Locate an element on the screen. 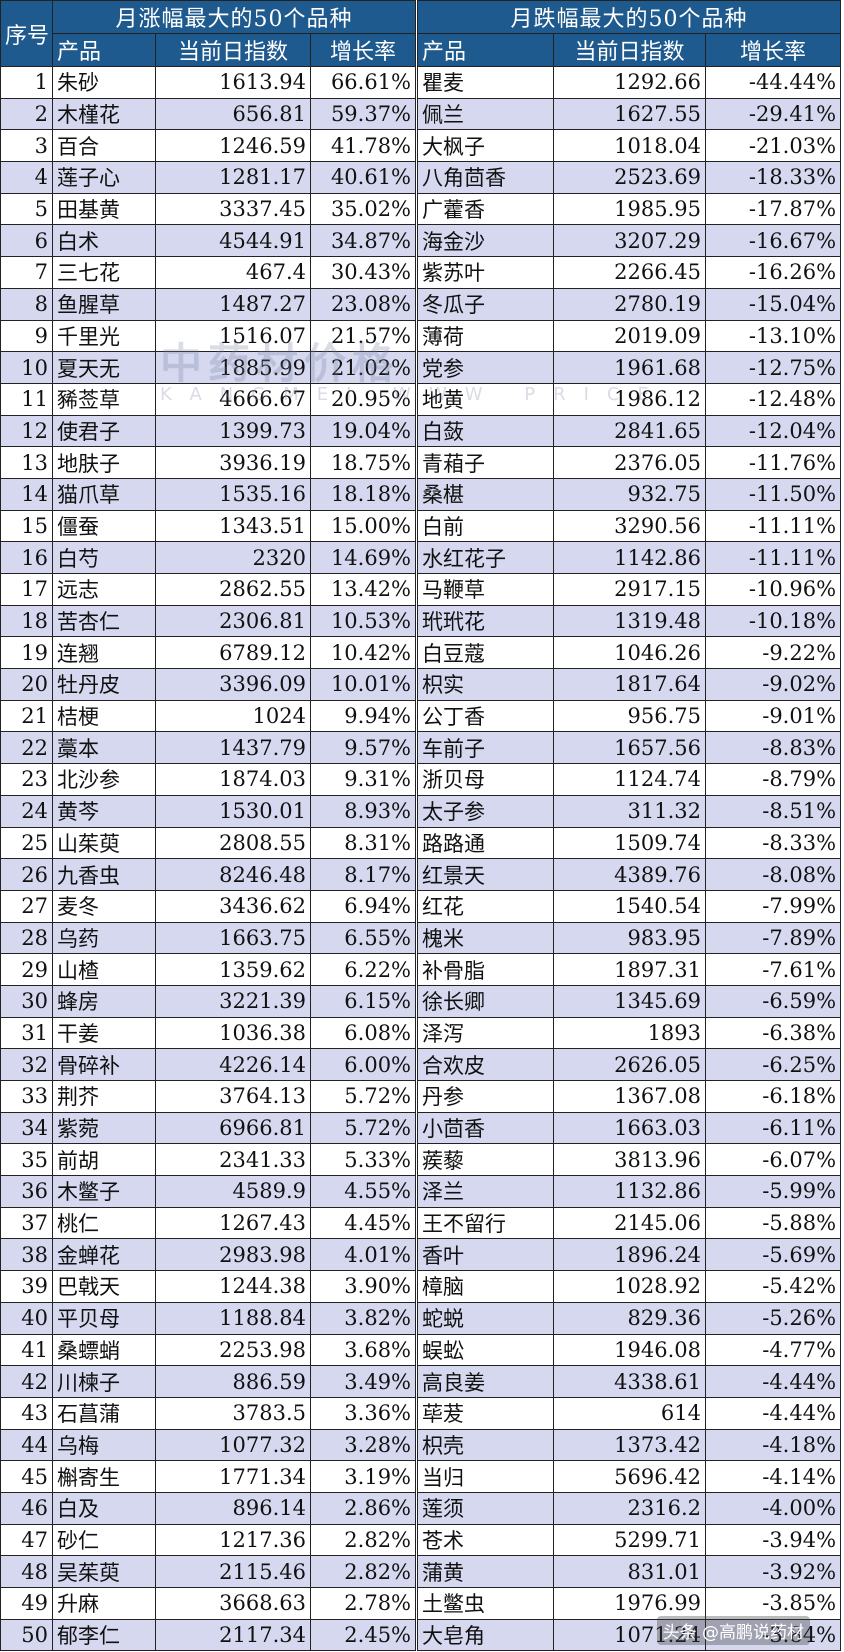  row-number: 15 is located at coordinates (26, 526).